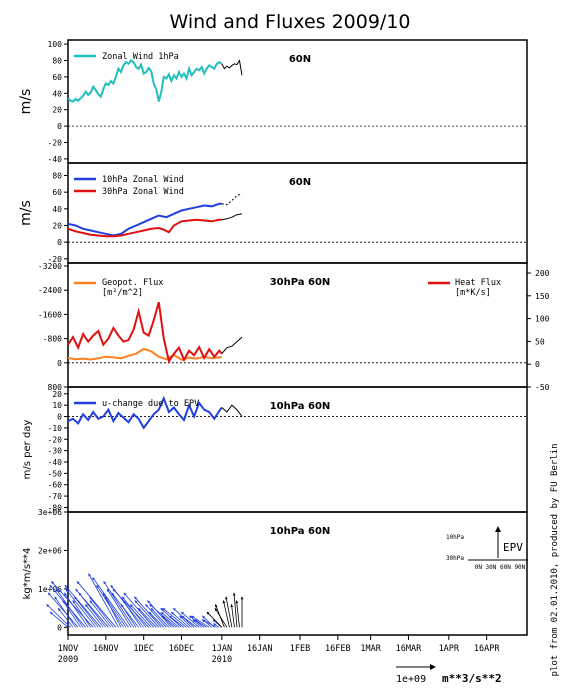  What do you see at coordinates (55, 473) in the screenshot?
I see `y-tick-label: -50` at bounding box center [55, 473].